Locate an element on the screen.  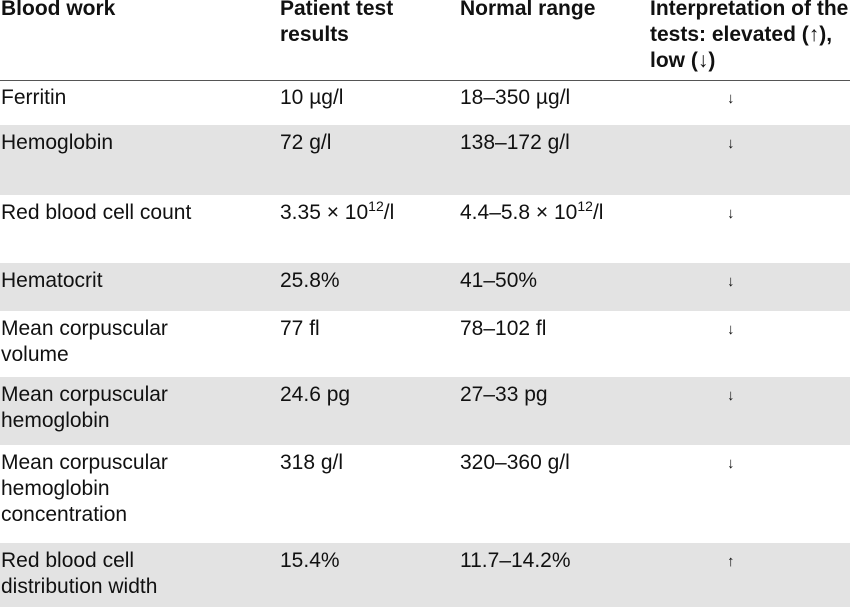
test-result: 25.8% is located at coordinates (310, 280).